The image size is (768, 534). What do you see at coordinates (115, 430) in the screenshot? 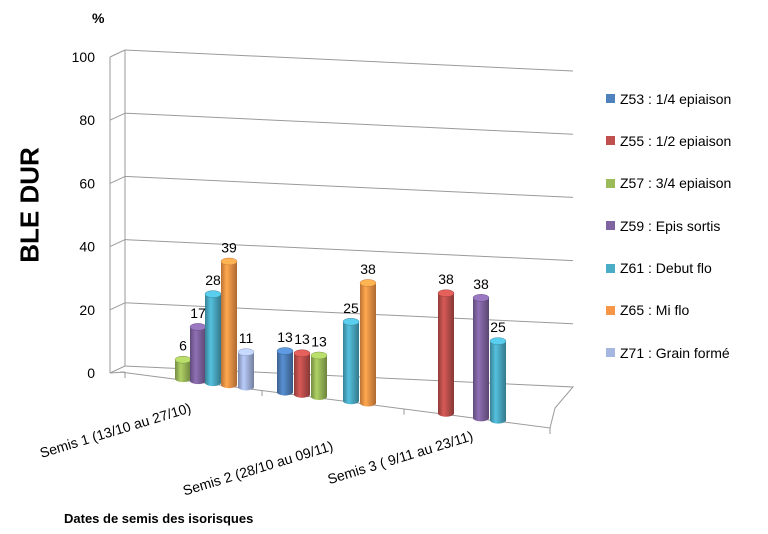
I see `category-label: Semis 1 (13/10 au 27/10)` at bounding box center [115, 430].